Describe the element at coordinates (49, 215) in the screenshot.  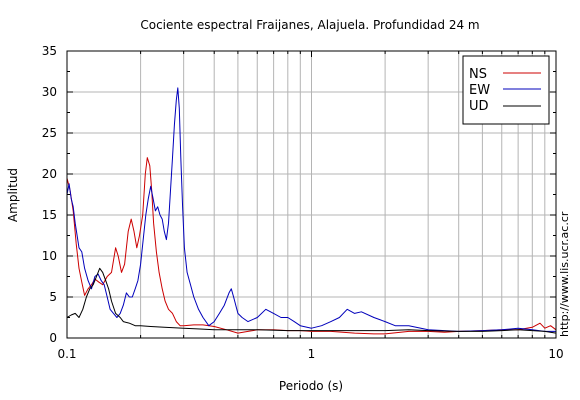
I see `y-tick-label: 15` at that location.